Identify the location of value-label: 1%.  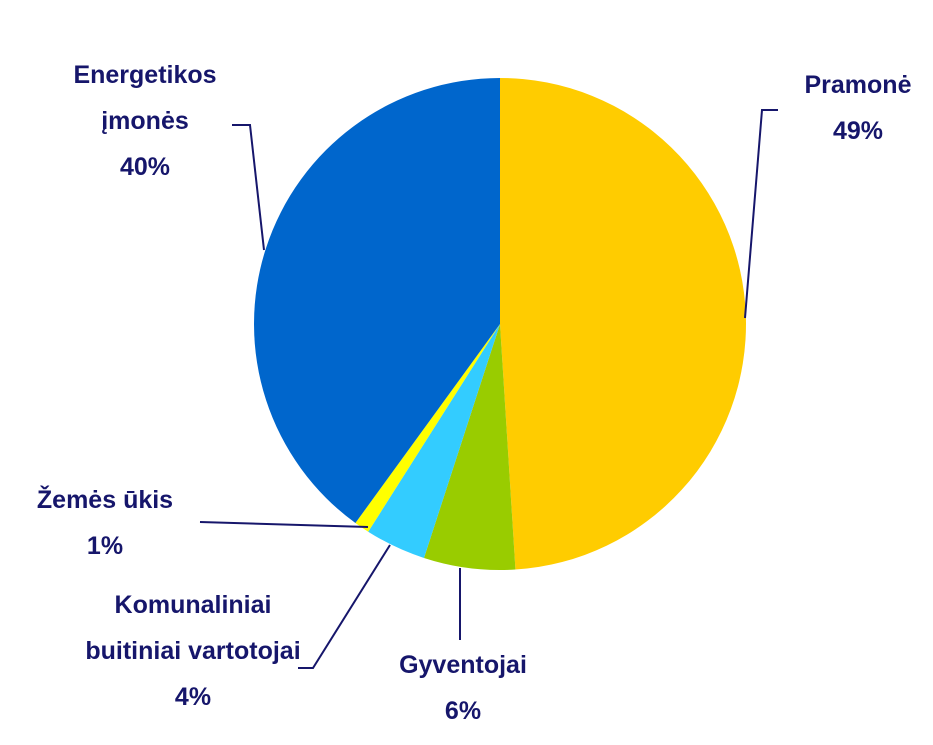
(105, 546).